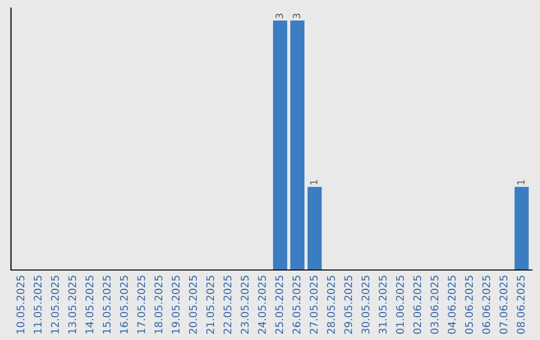 Image resolution: width=540 pixels, height=340 pixels. I want to click on x-tick-label: 19.05.2025, so click(176, 305).